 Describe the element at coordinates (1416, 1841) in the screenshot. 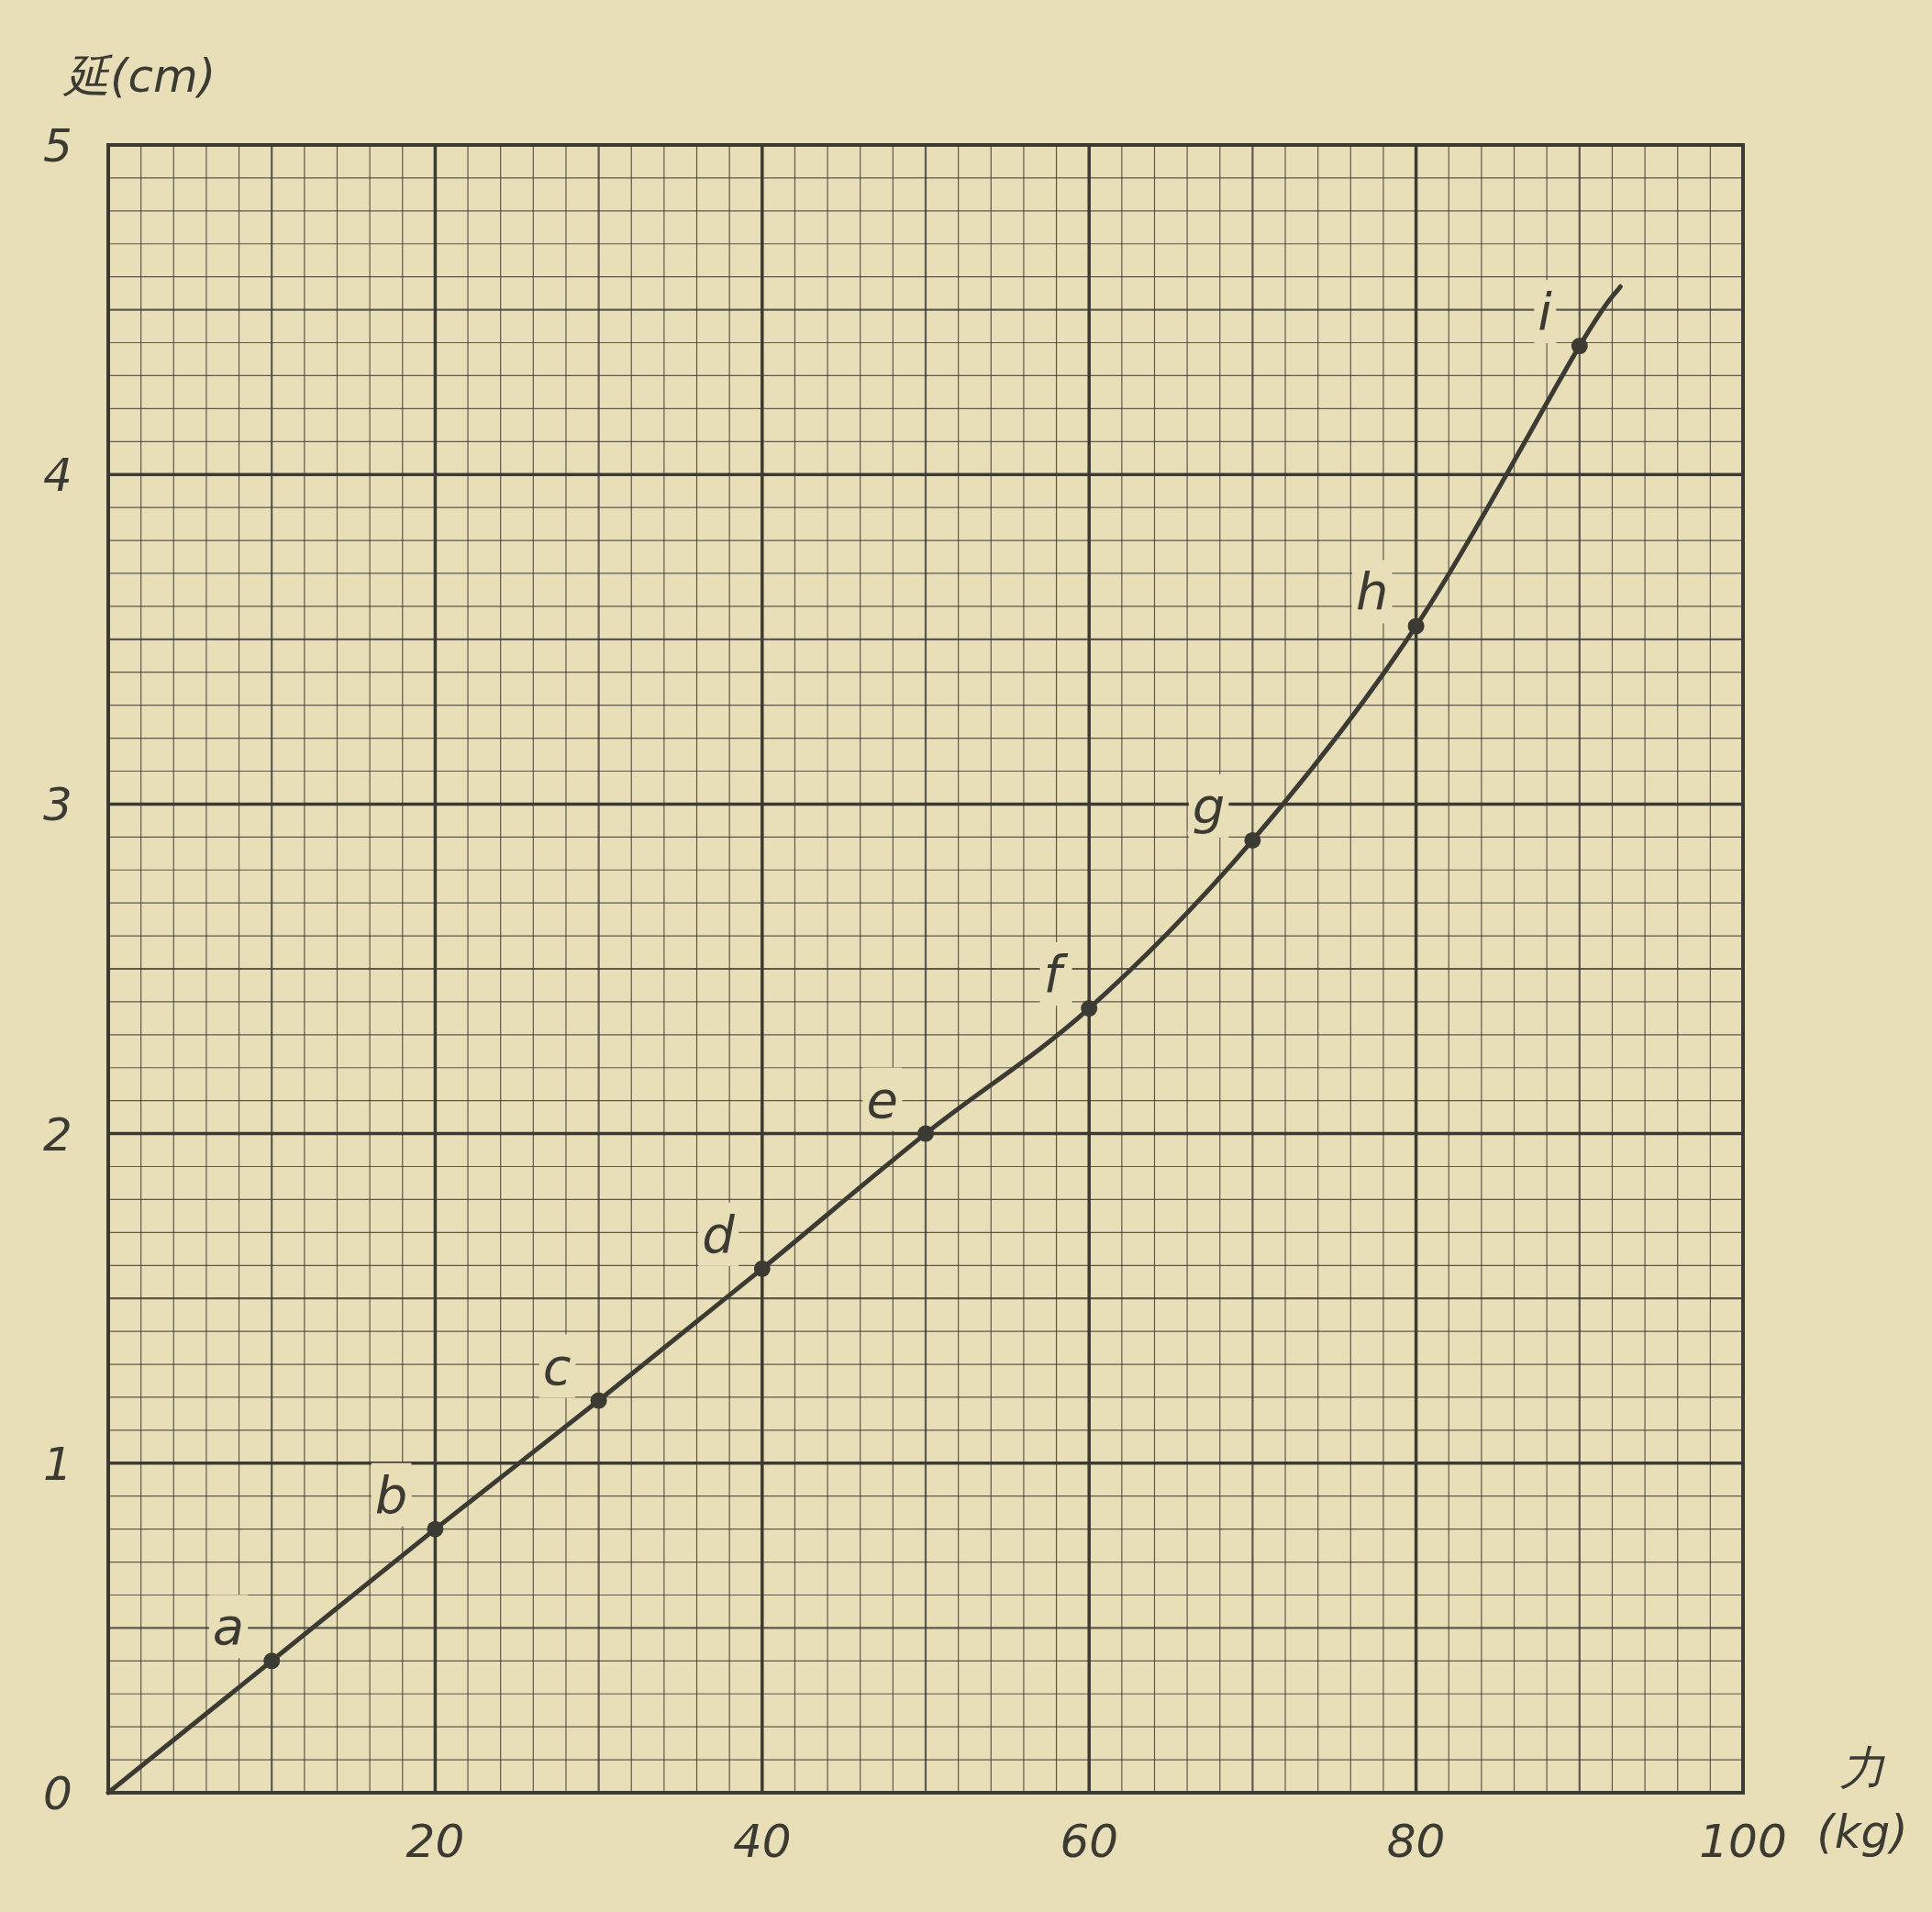

I see `x-tick-label: 80` at that location.